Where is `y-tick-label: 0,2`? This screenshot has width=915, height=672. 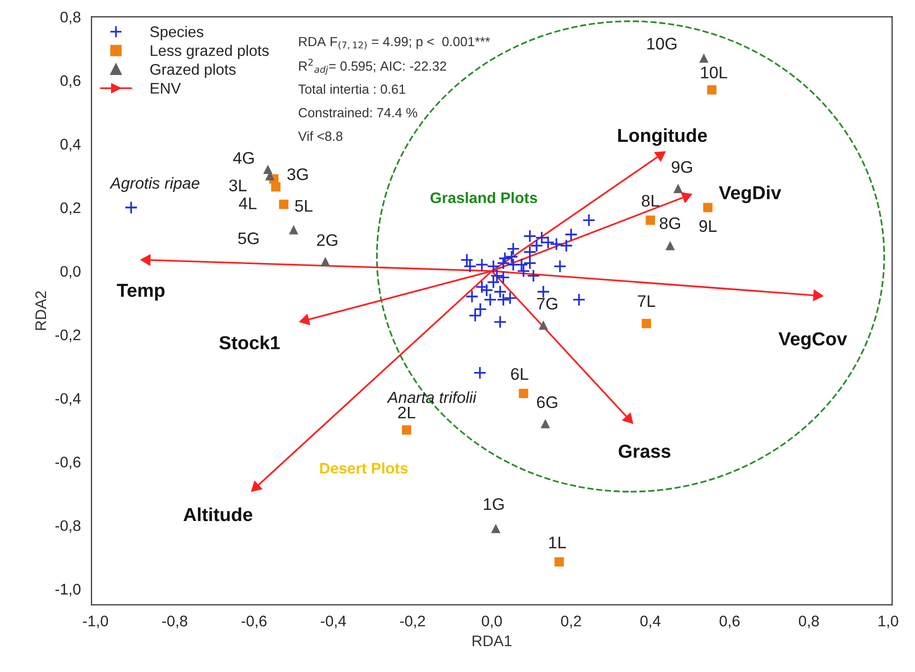
y-tick-label: 0,2 is located at coordinates (70, 208).